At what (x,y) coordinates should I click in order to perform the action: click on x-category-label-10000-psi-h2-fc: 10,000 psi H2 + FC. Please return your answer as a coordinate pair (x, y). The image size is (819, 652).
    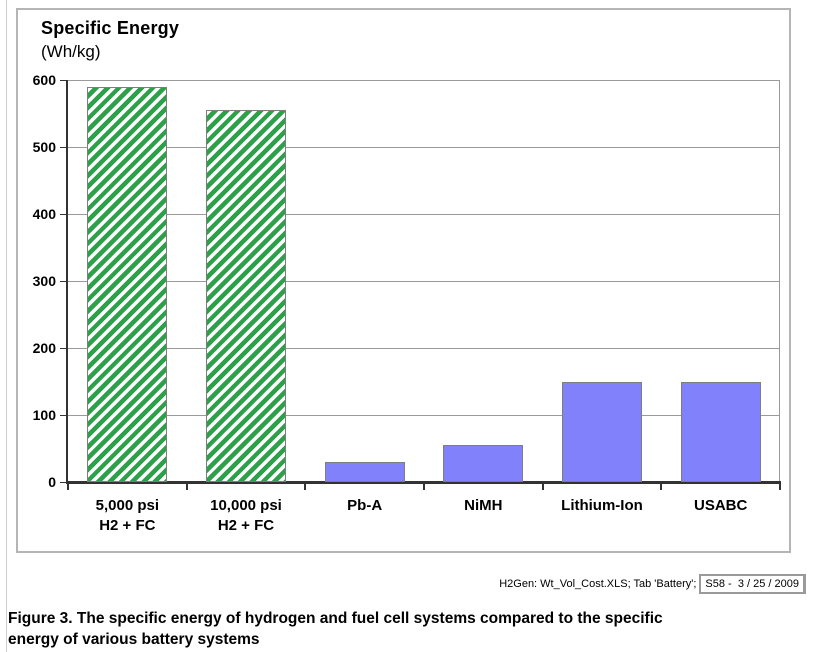
    Looking at the image, I should click on (246, 516).